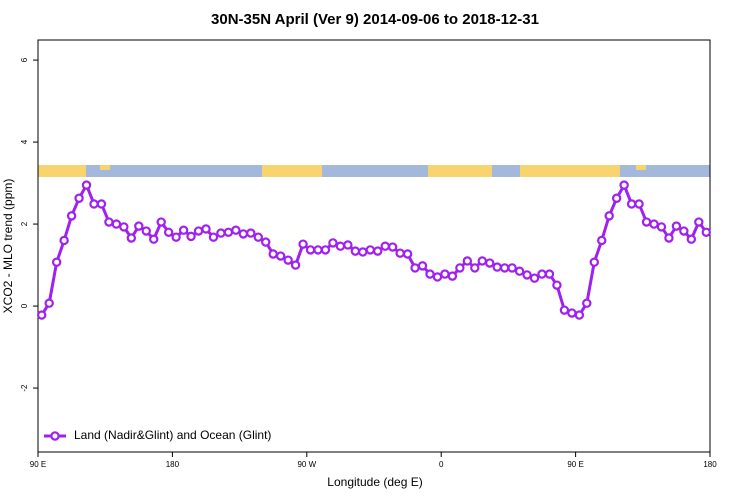  Describe the element at coordinates (8, 246) in the screenshot. I see `y-axis-label: XCO2 - MLO trend (ppm)` at that location.